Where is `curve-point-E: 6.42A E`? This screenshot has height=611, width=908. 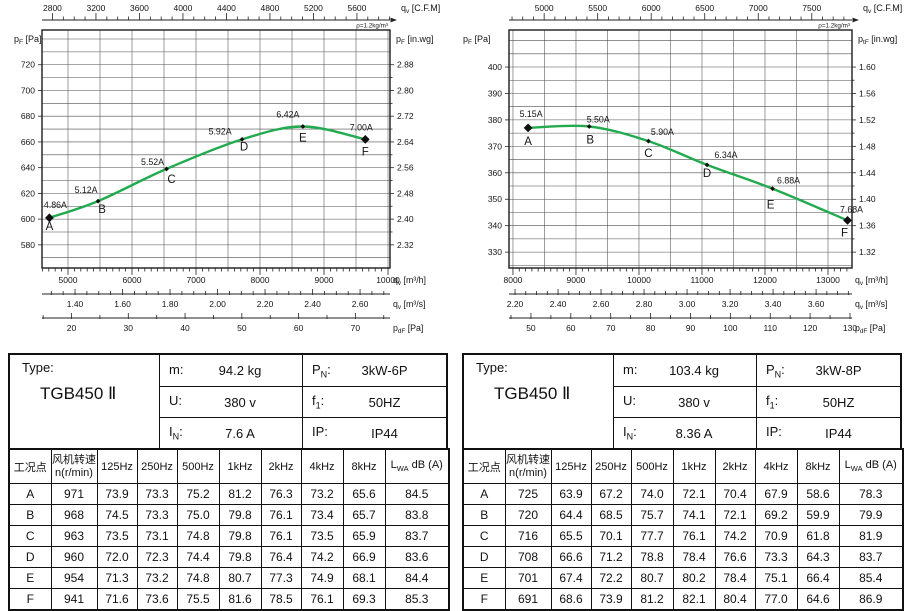
curve-point-E: 6.42A E is located at coordinates (291, 126).